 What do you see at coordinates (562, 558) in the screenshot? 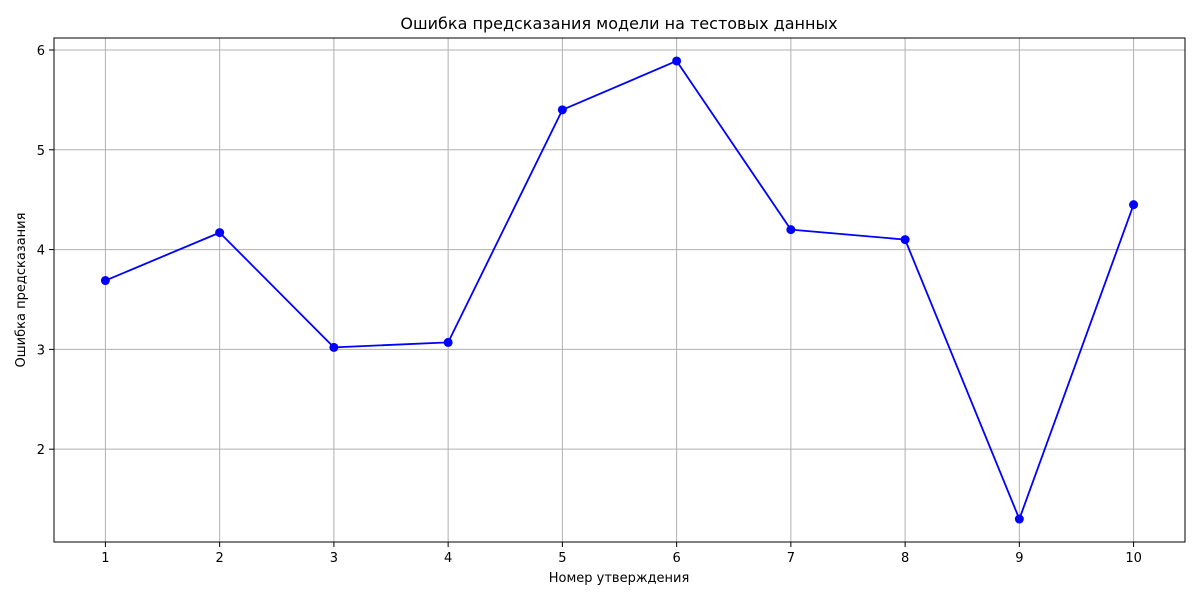
I see `x-tick-label: 5` at bounding box center [562, 558].